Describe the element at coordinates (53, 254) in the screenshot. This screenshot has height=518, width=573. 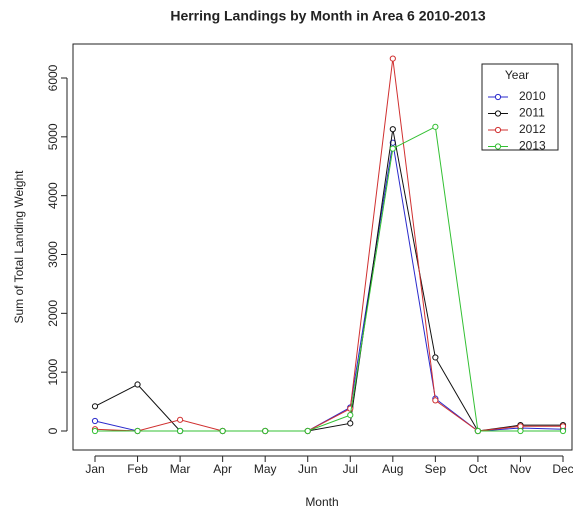
I see `y-tick-label: 3000` at that location.